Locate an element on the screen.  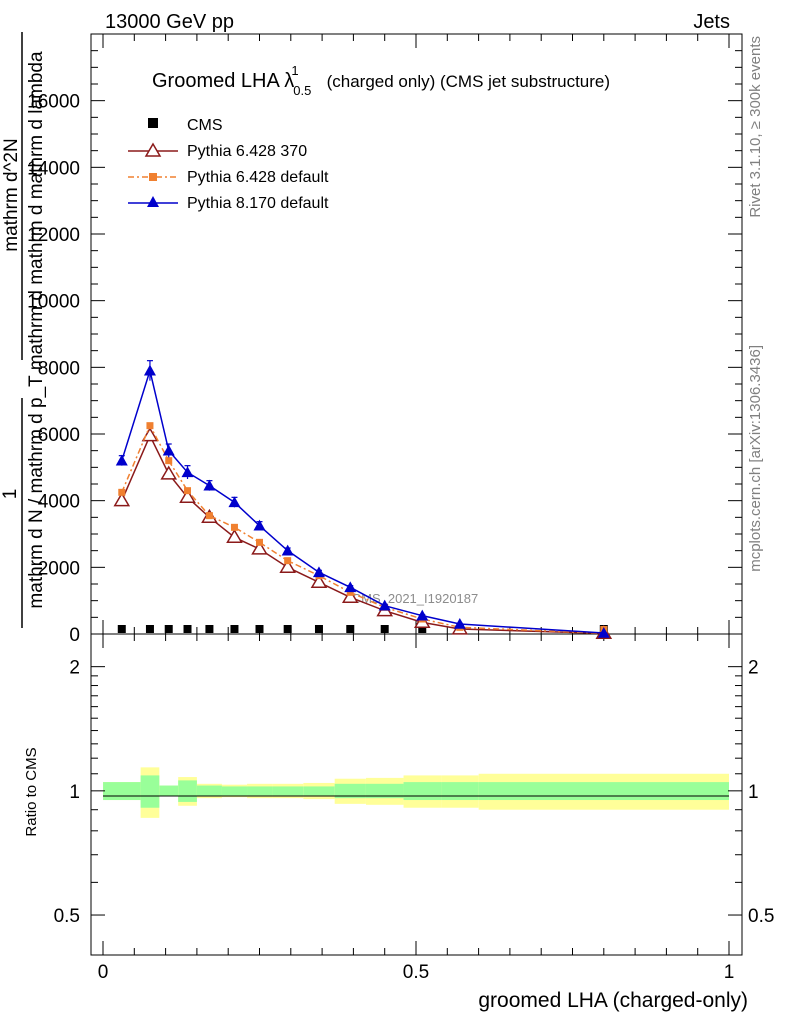
y-tick-label: 14000 is located at coordinates (53, 168).